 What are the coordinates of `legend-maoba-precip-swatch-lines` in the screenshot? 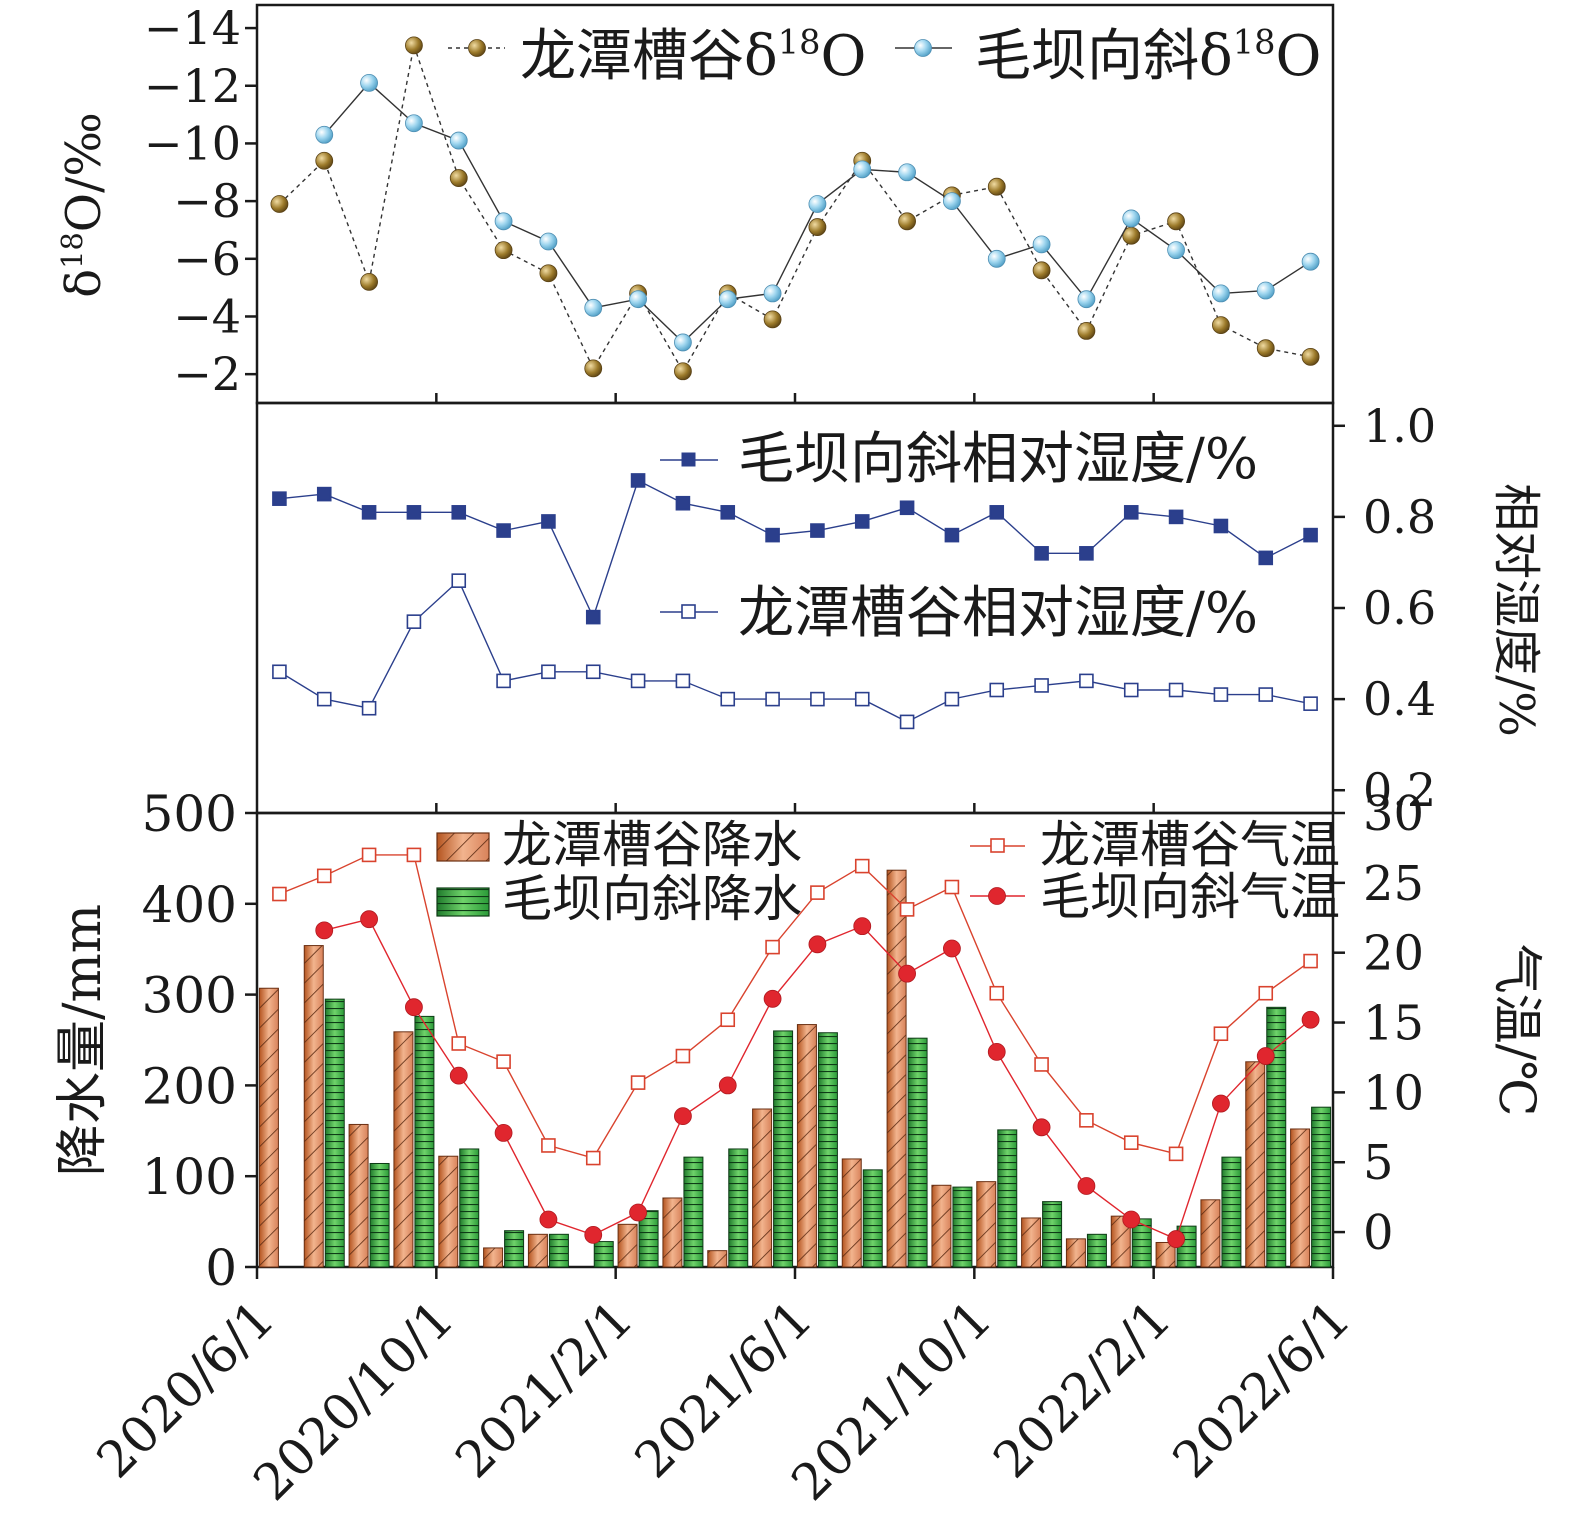 It's located at (463, 902).